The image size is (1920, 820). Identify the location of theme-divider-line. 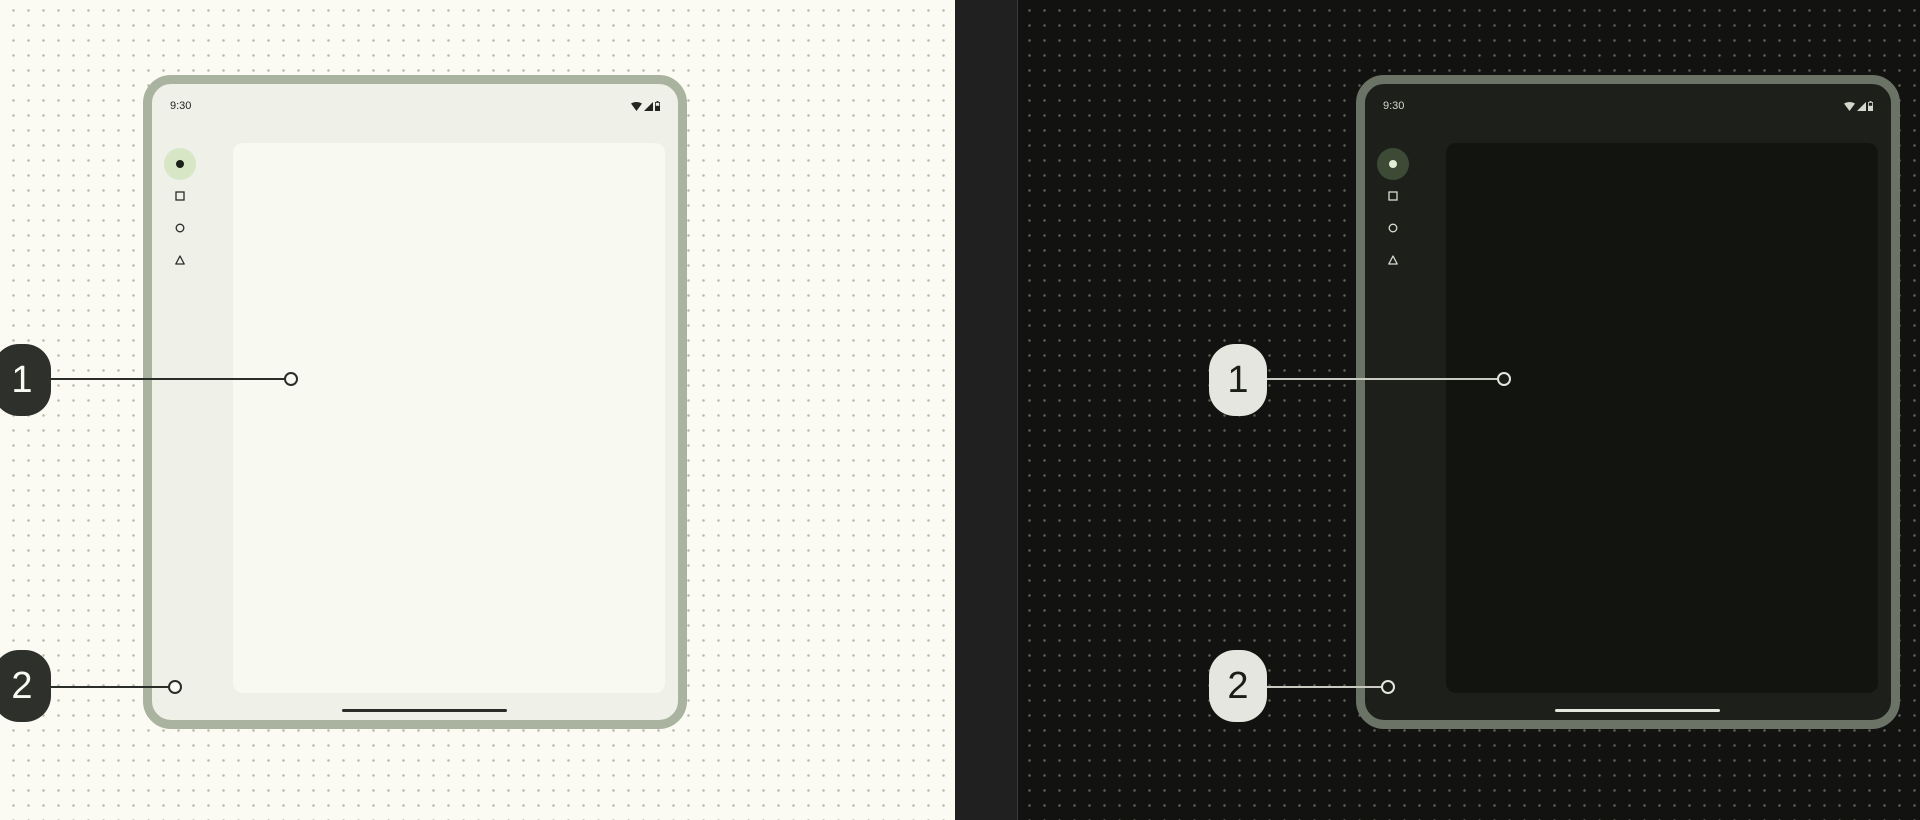
(1017, 410).